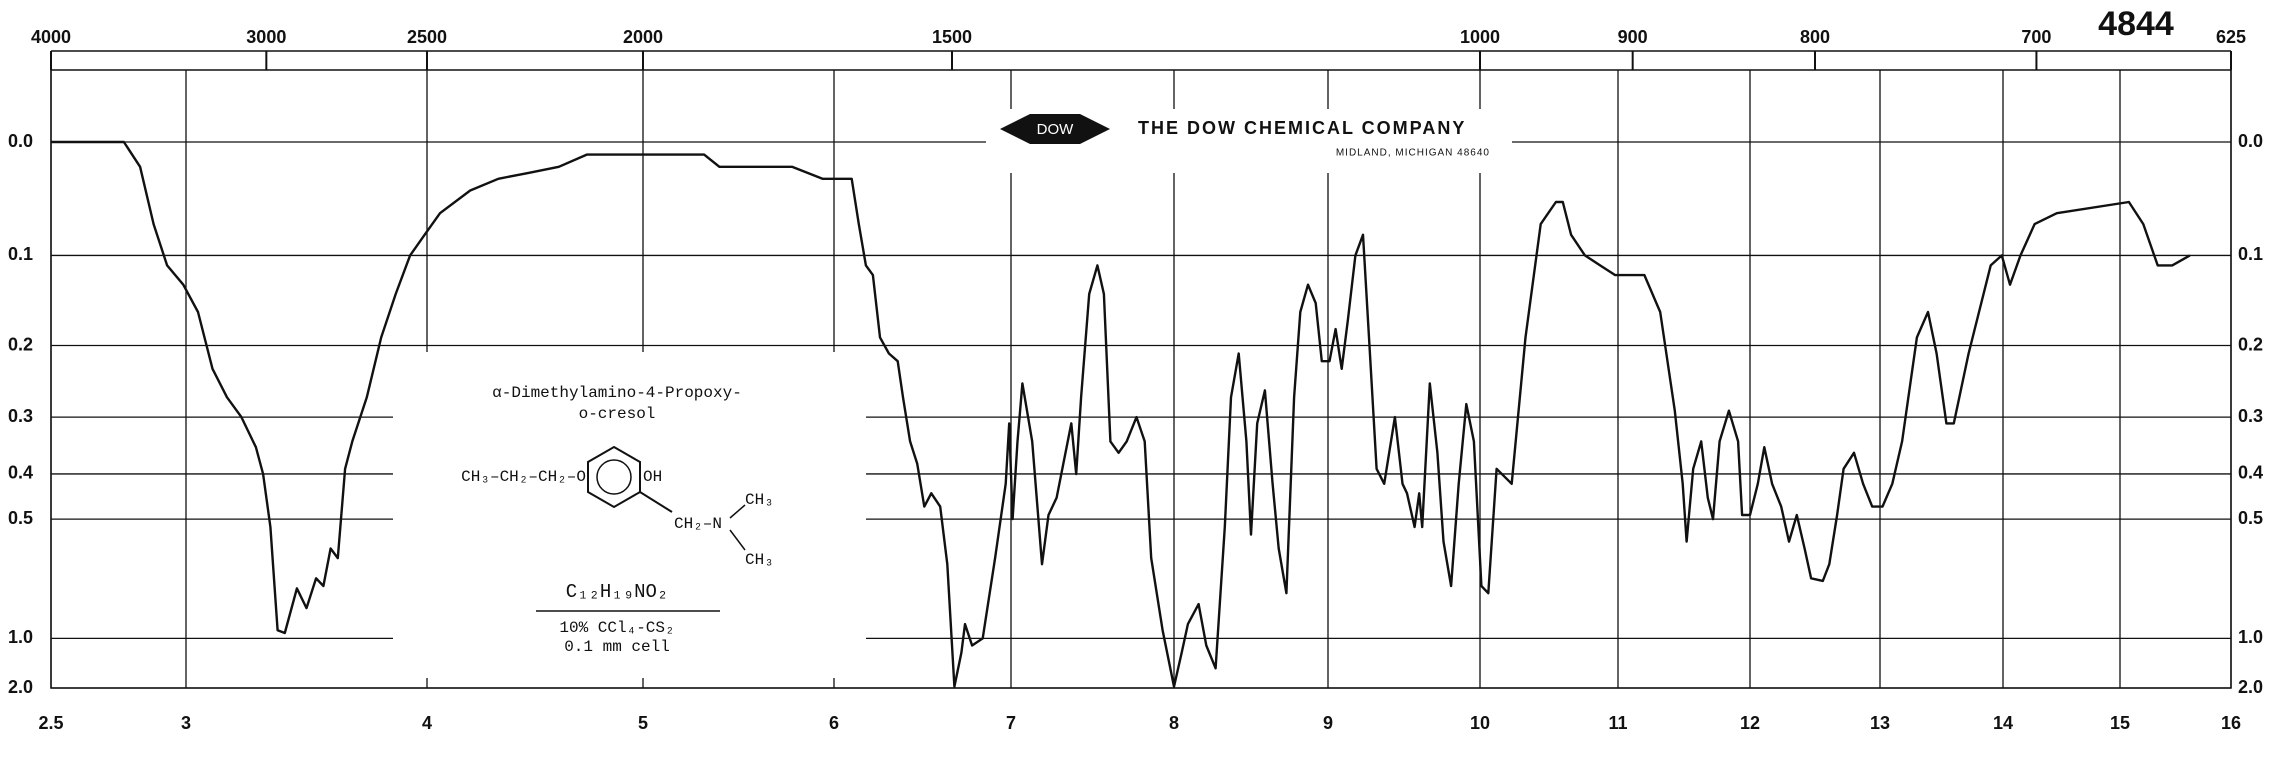 The width and height of the screenshot is (2275, 772). I want to click on structure-chain: CH₃–CH₂–CH₂–O, so click(523, 477).